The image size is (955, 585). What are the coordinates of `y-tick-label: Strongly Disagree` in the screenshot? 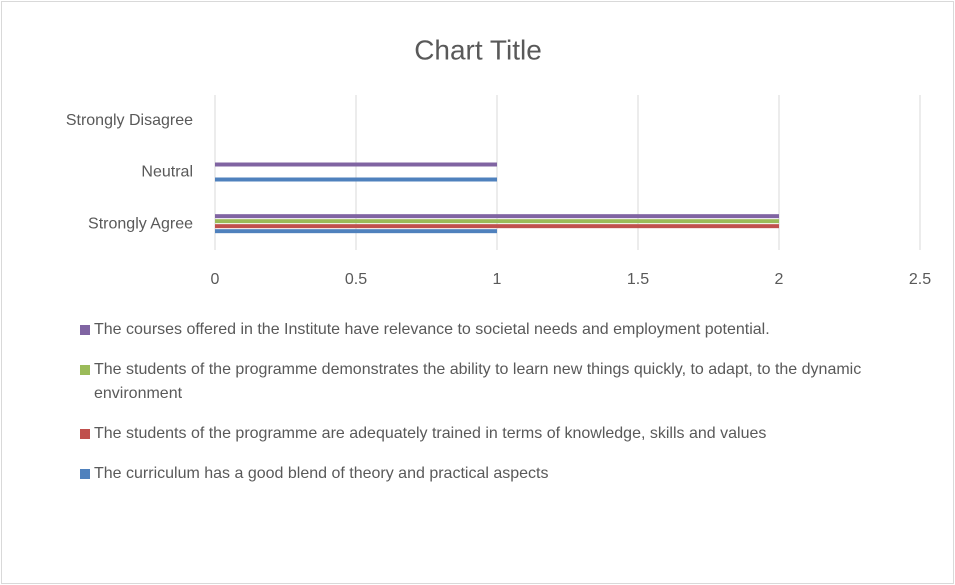 It's located at (129, 120).